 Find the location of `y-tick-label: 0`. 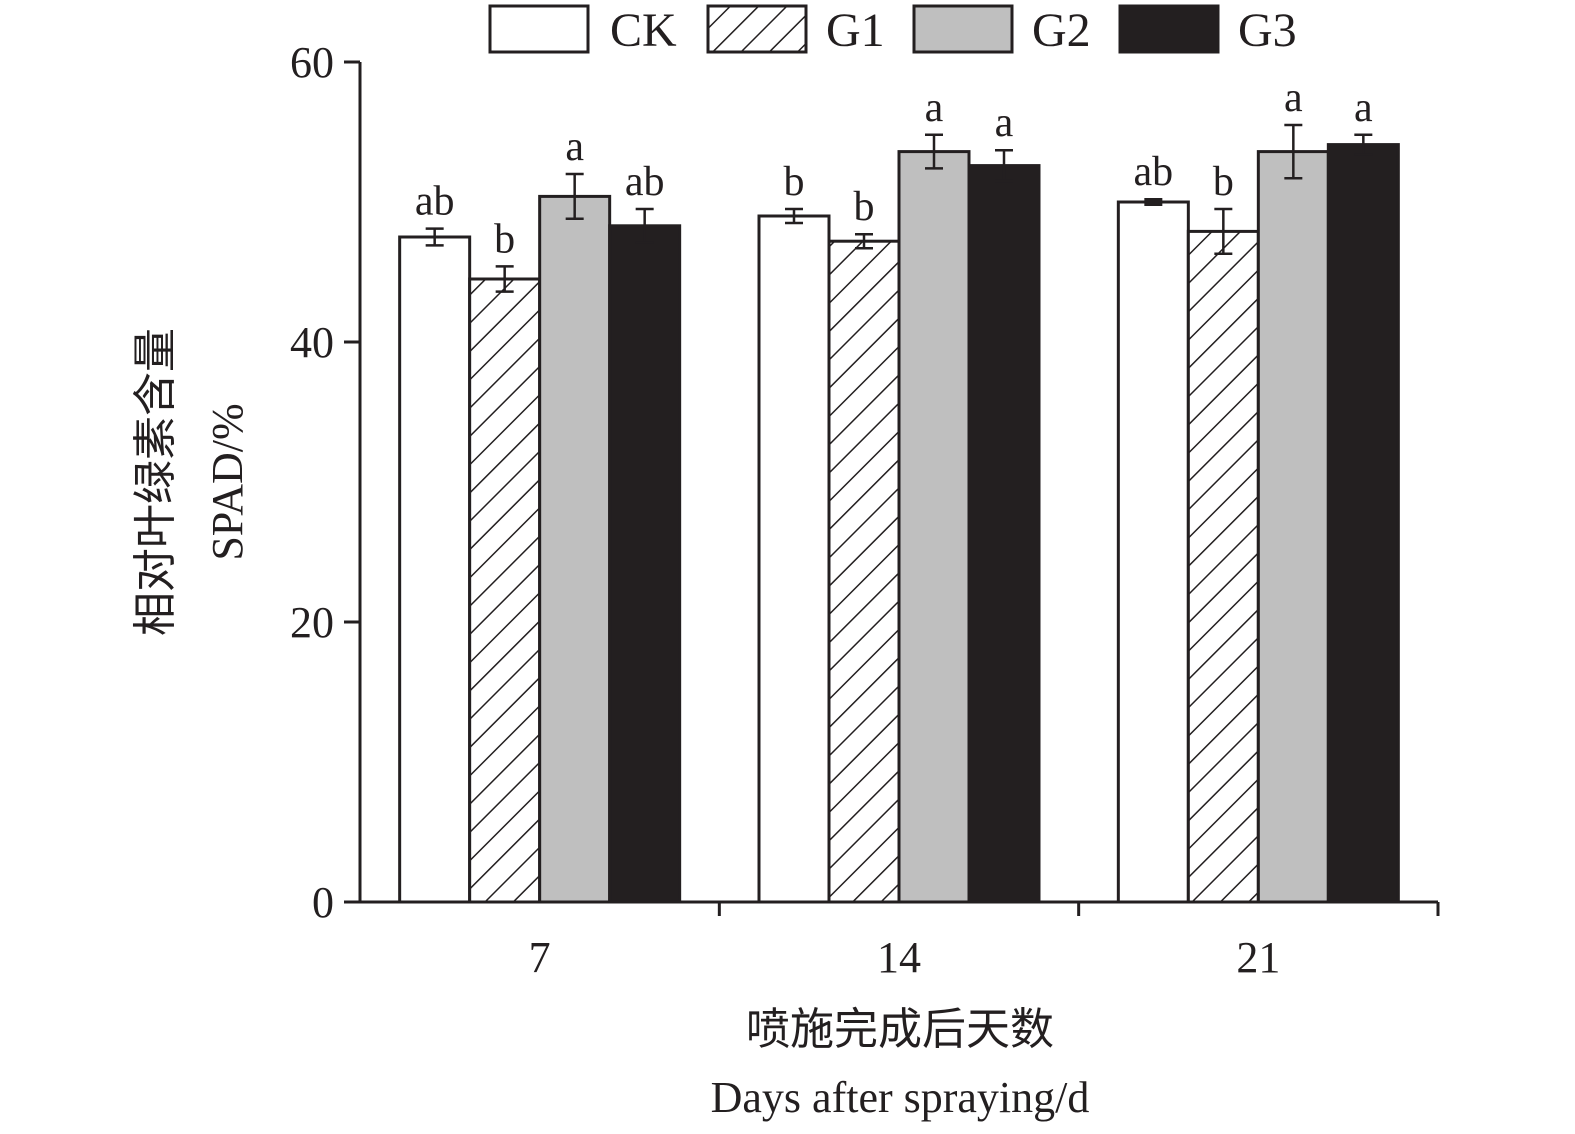

y-tick-label: 0 is located at coordinates (323, 902).